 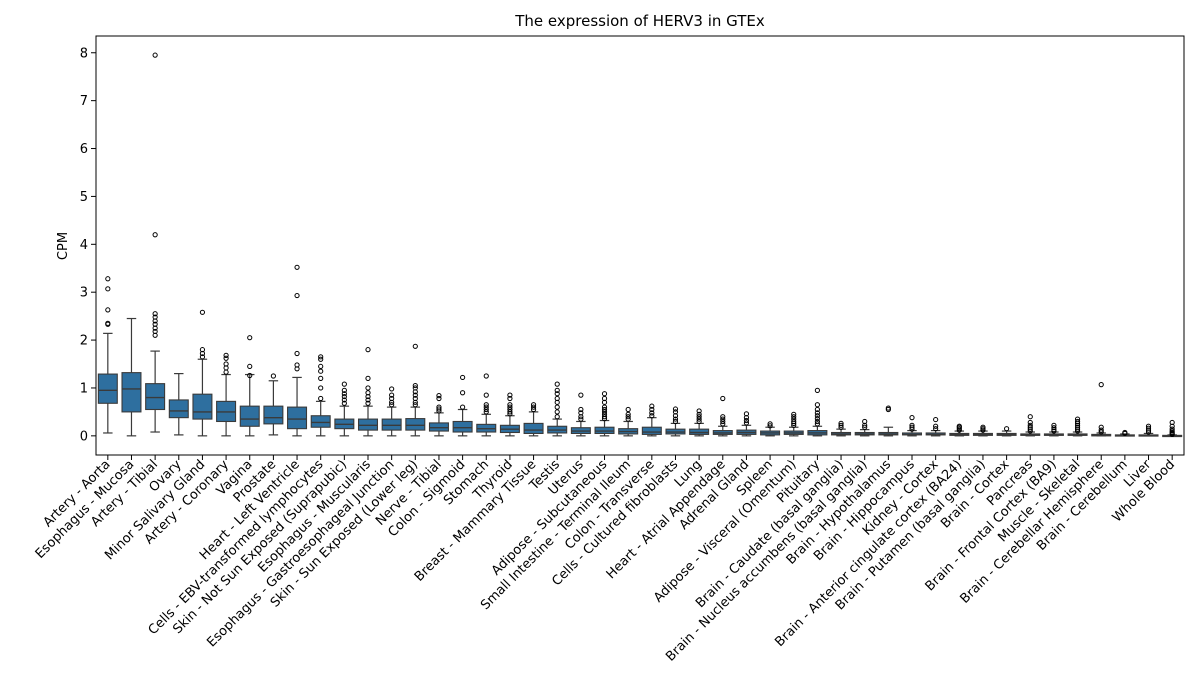 What do you see at coordinates (84, 388) in the screenshot?
I see `y-tick-label: 1` at bounding box center [84, 388].